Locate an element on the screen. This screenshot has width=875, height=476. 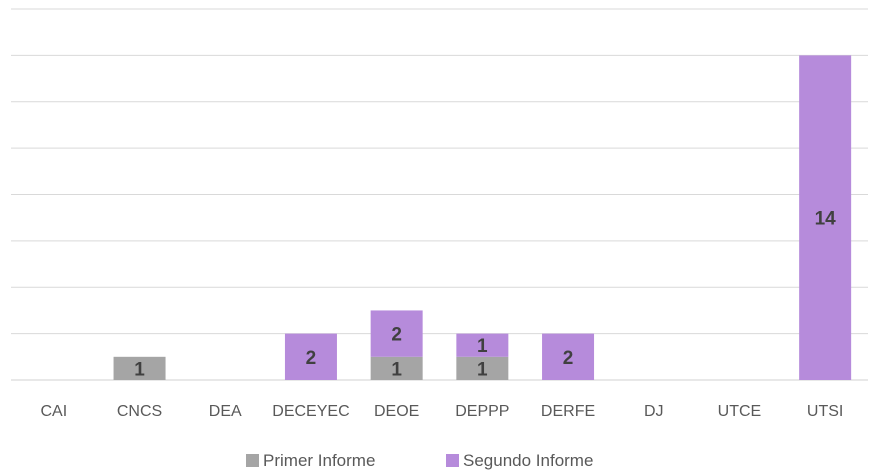
x-tick-label: UTSI is located at coordinates (825, 411).